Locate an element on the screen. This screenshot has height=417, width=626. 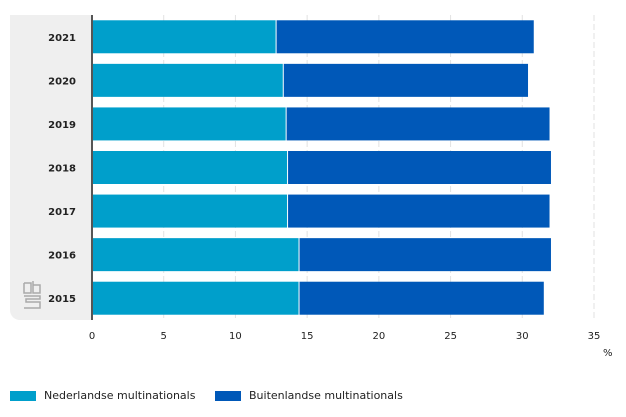
legend-item-buitenlandse: Buitenlandse multinationals is located at coordinates (309, 395).